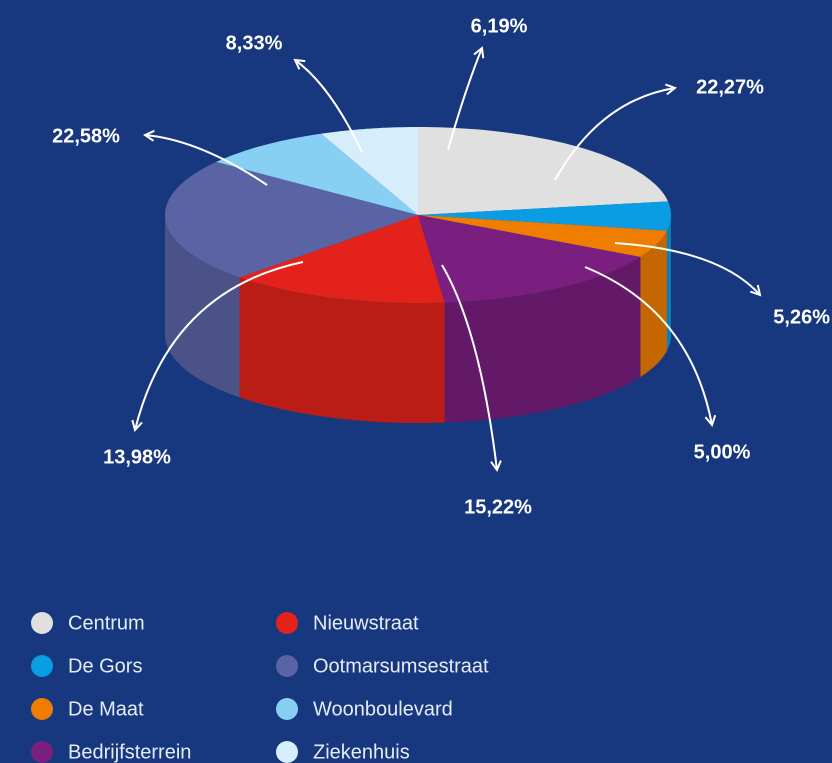 Image resolution: width=832 pixels, height=763 pixels. Describe the element at coordinates (499, 26) in the screenshot. I see `value-label: 6,19%` at that location.